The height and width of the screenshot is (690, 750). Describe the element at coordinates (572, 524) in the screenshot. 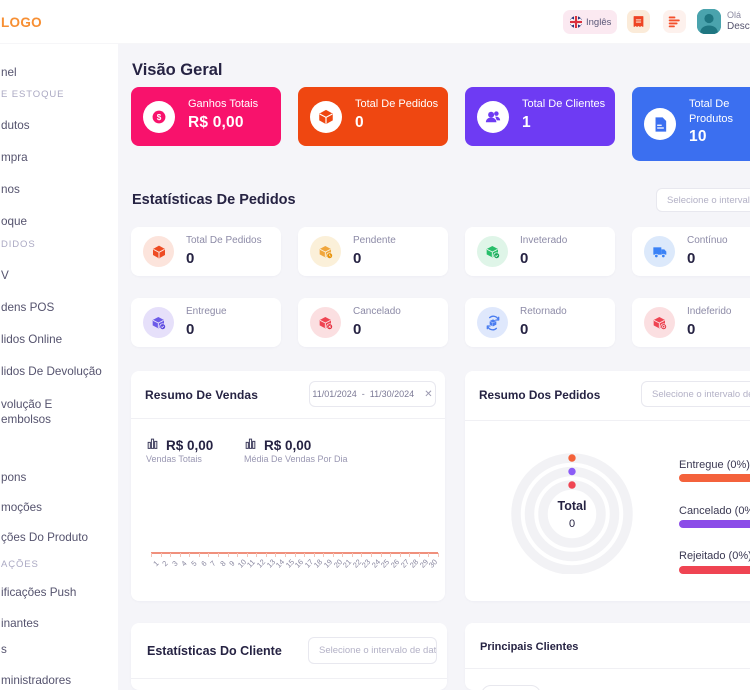

I see `svg-text: 0` at that location.